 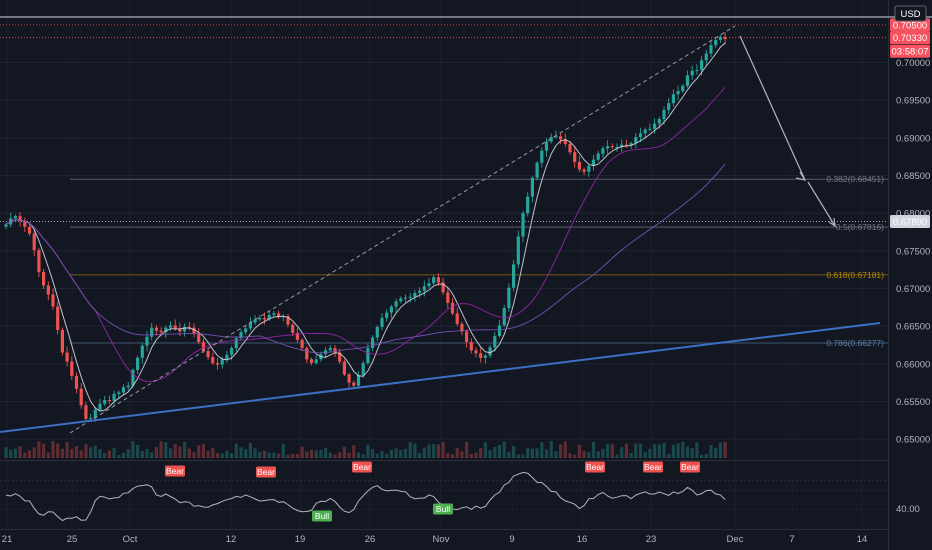 I want to click on time-axis: 21 25 Oct 12 19 26 Nov 9 16 23 Dec 7 14, so click(x=435, y=539).